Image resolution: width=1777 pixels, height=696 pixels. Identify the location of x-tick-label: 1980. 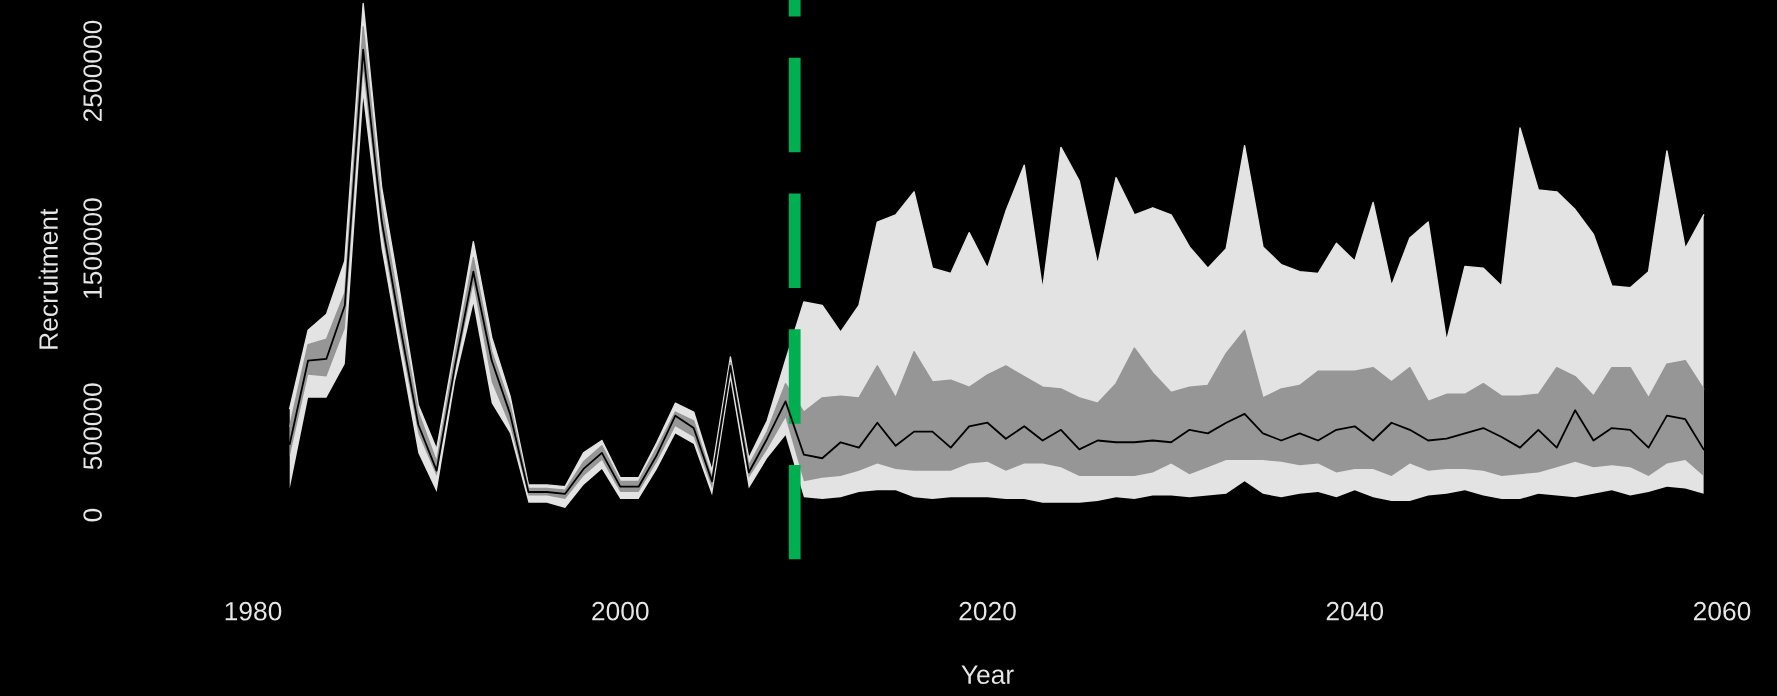
(253, 611).